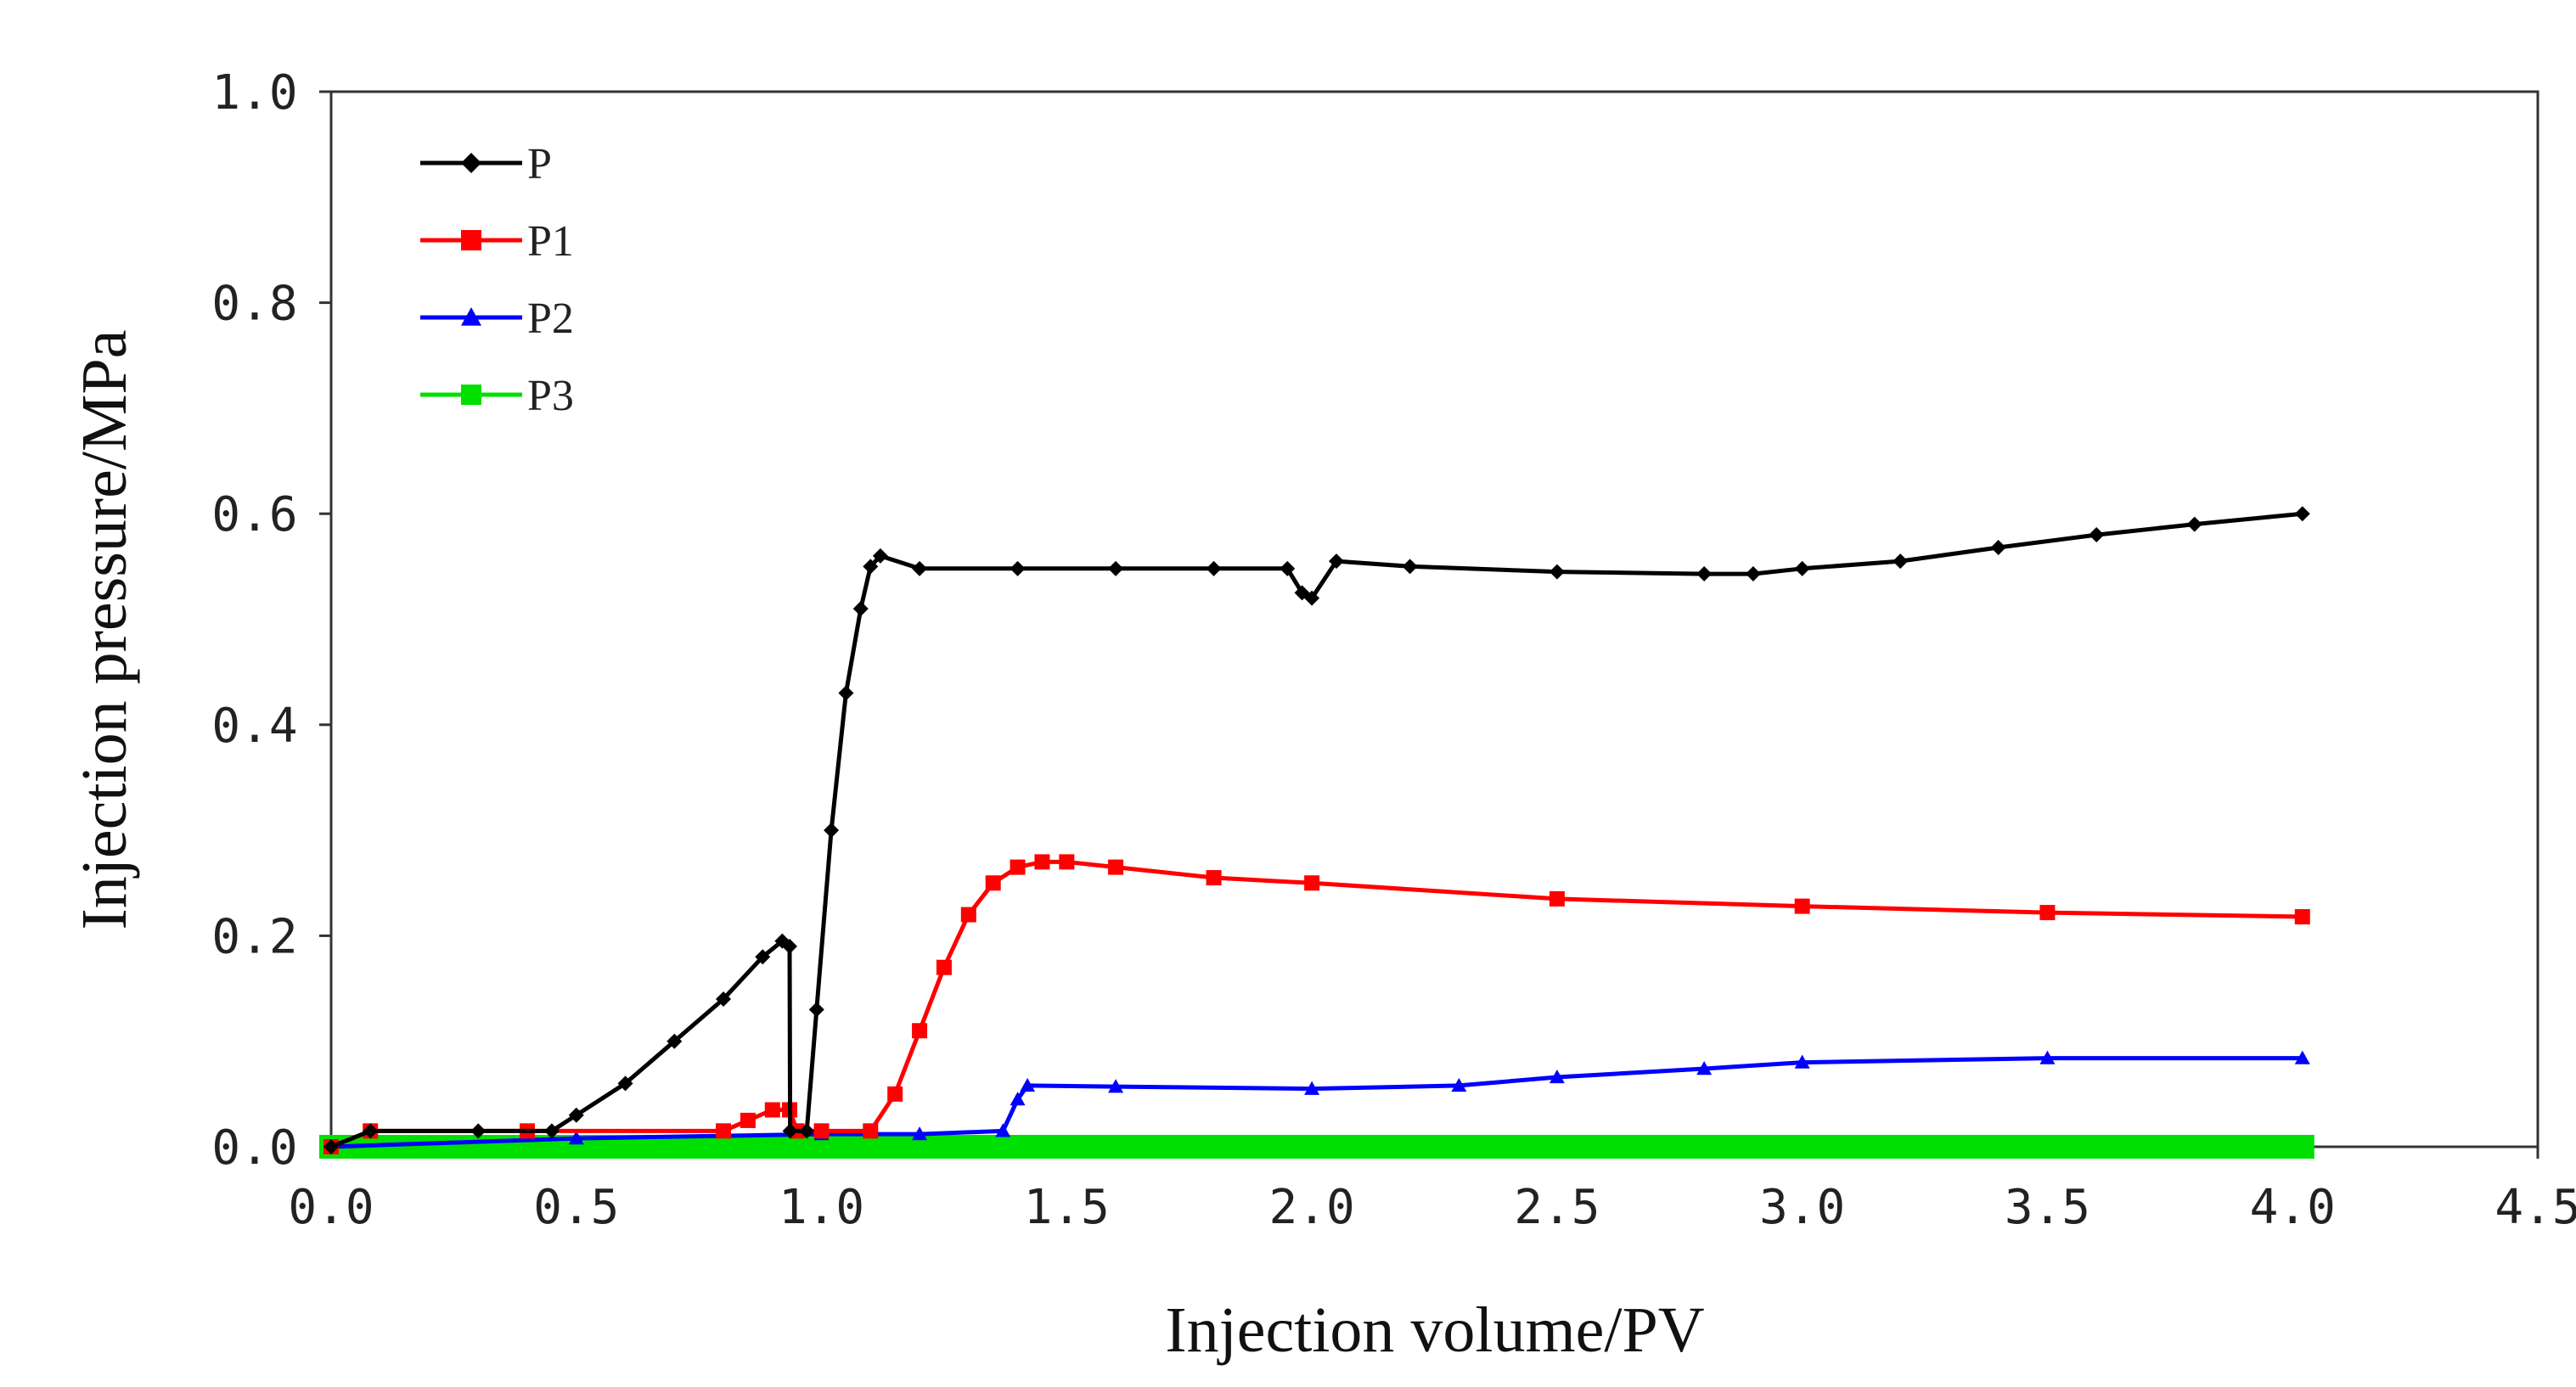  Describe the element at coordinates (471, 316) in the screenshot. I see `legend-marker-p2` at that location.